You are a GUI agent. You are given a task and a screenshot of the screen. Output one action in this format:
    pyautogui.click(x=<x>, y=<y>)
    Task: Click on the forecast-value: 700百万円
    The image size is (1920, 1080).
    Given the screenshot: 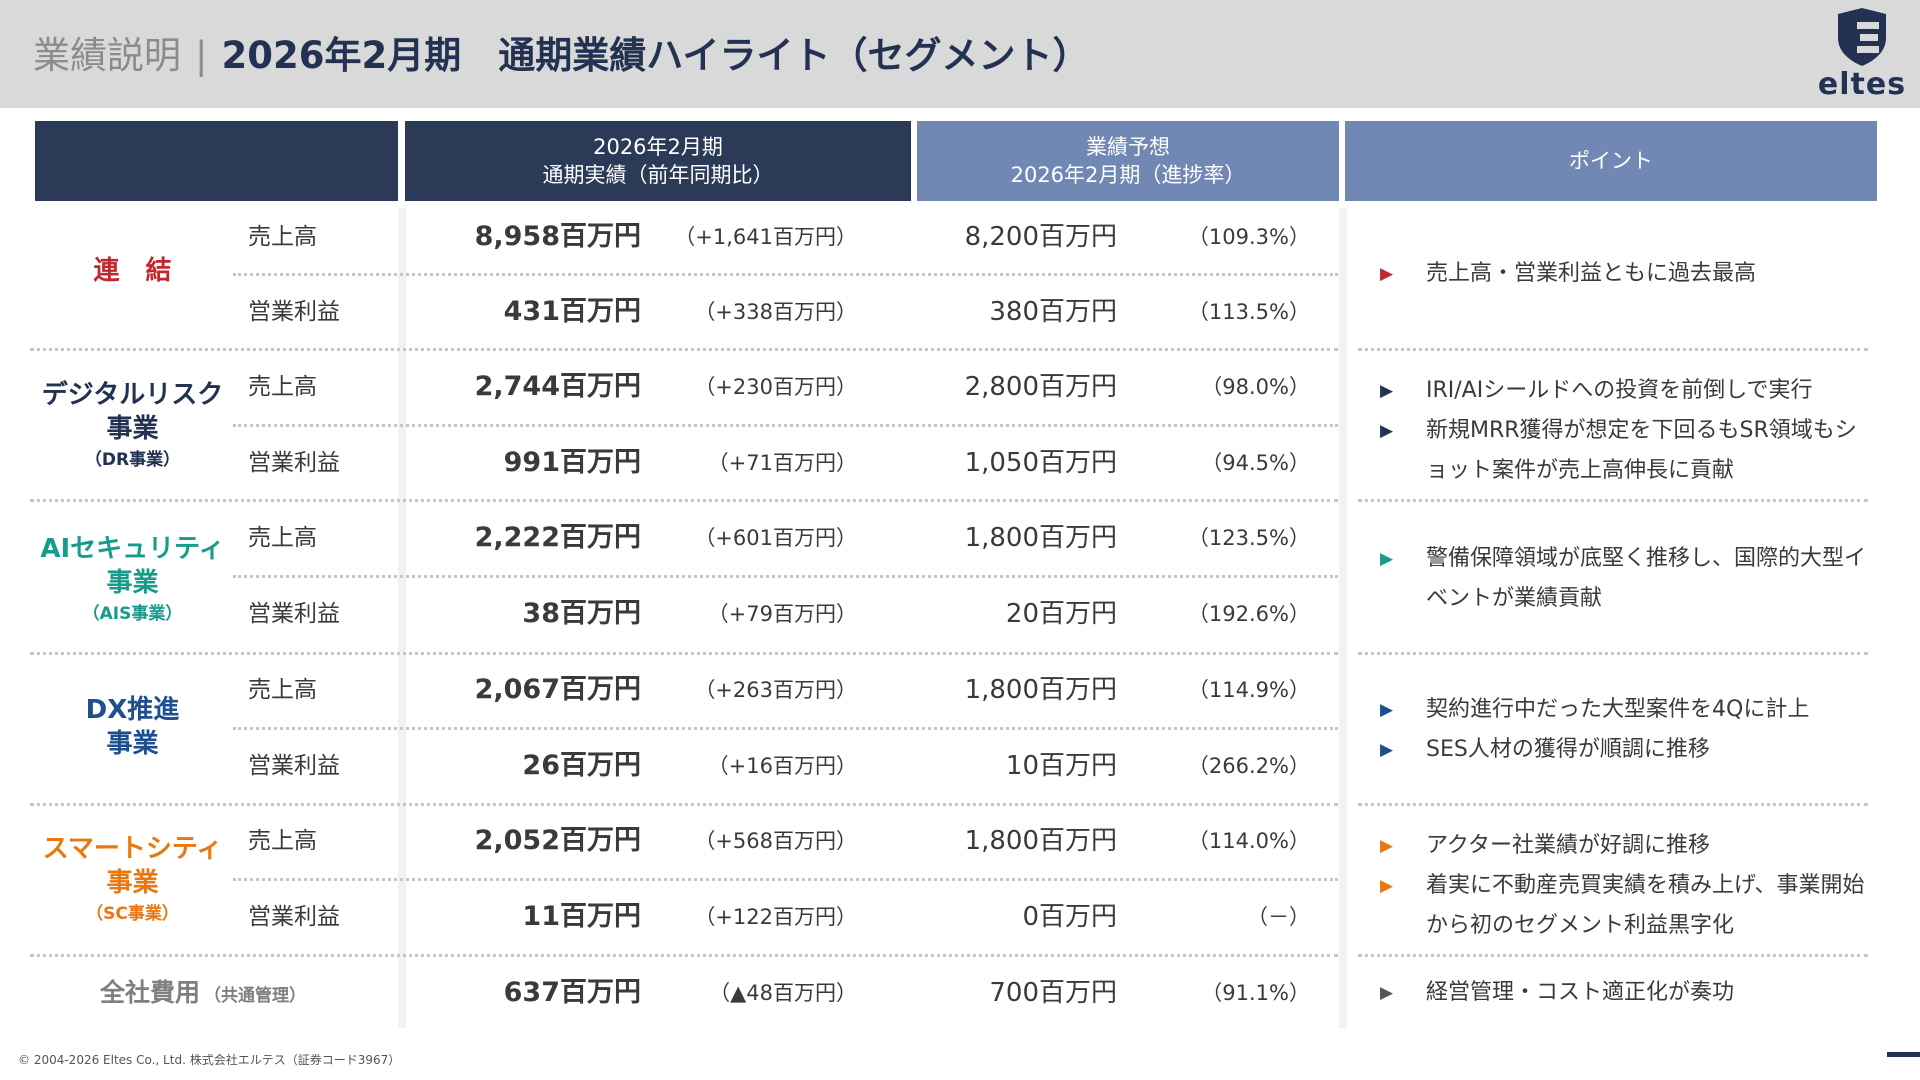 What is the action you would take?
    pyautogui.click(x=1053, y=993)
    